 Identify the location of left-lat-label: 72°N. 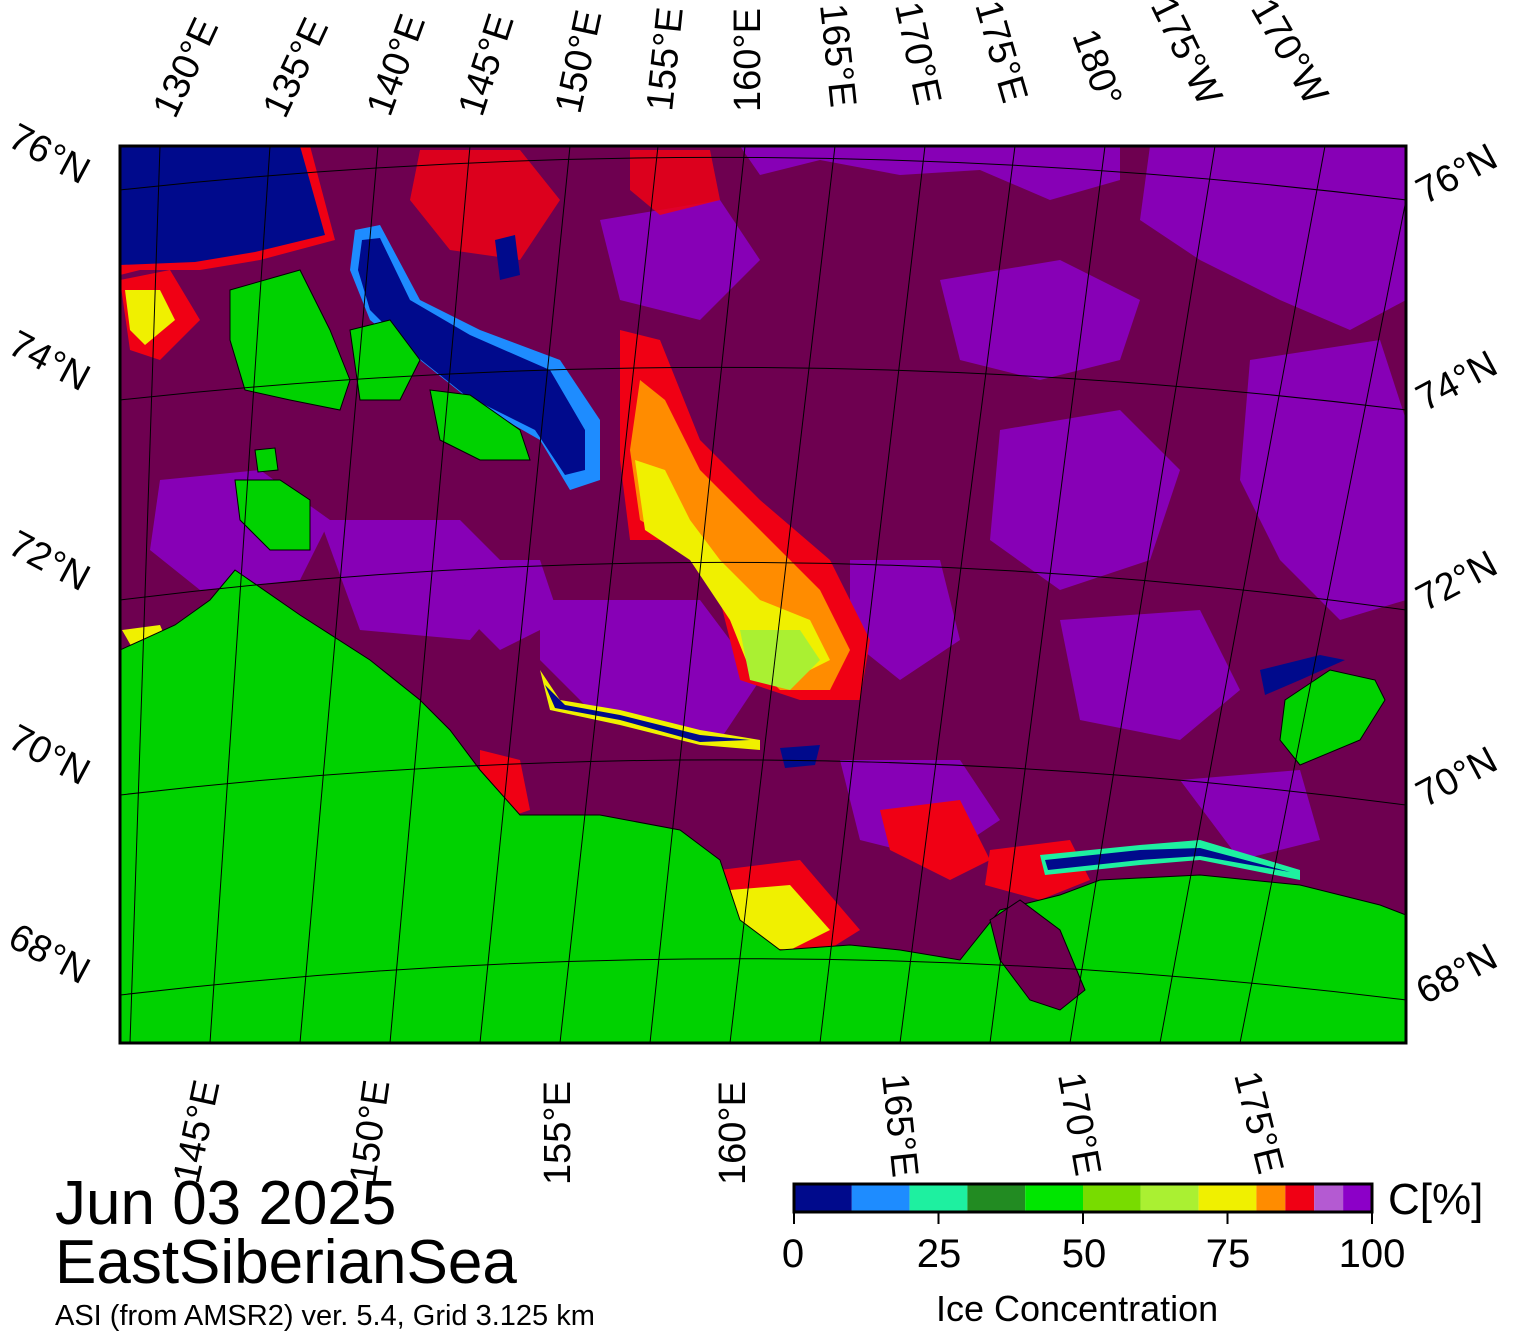
(49, 561).